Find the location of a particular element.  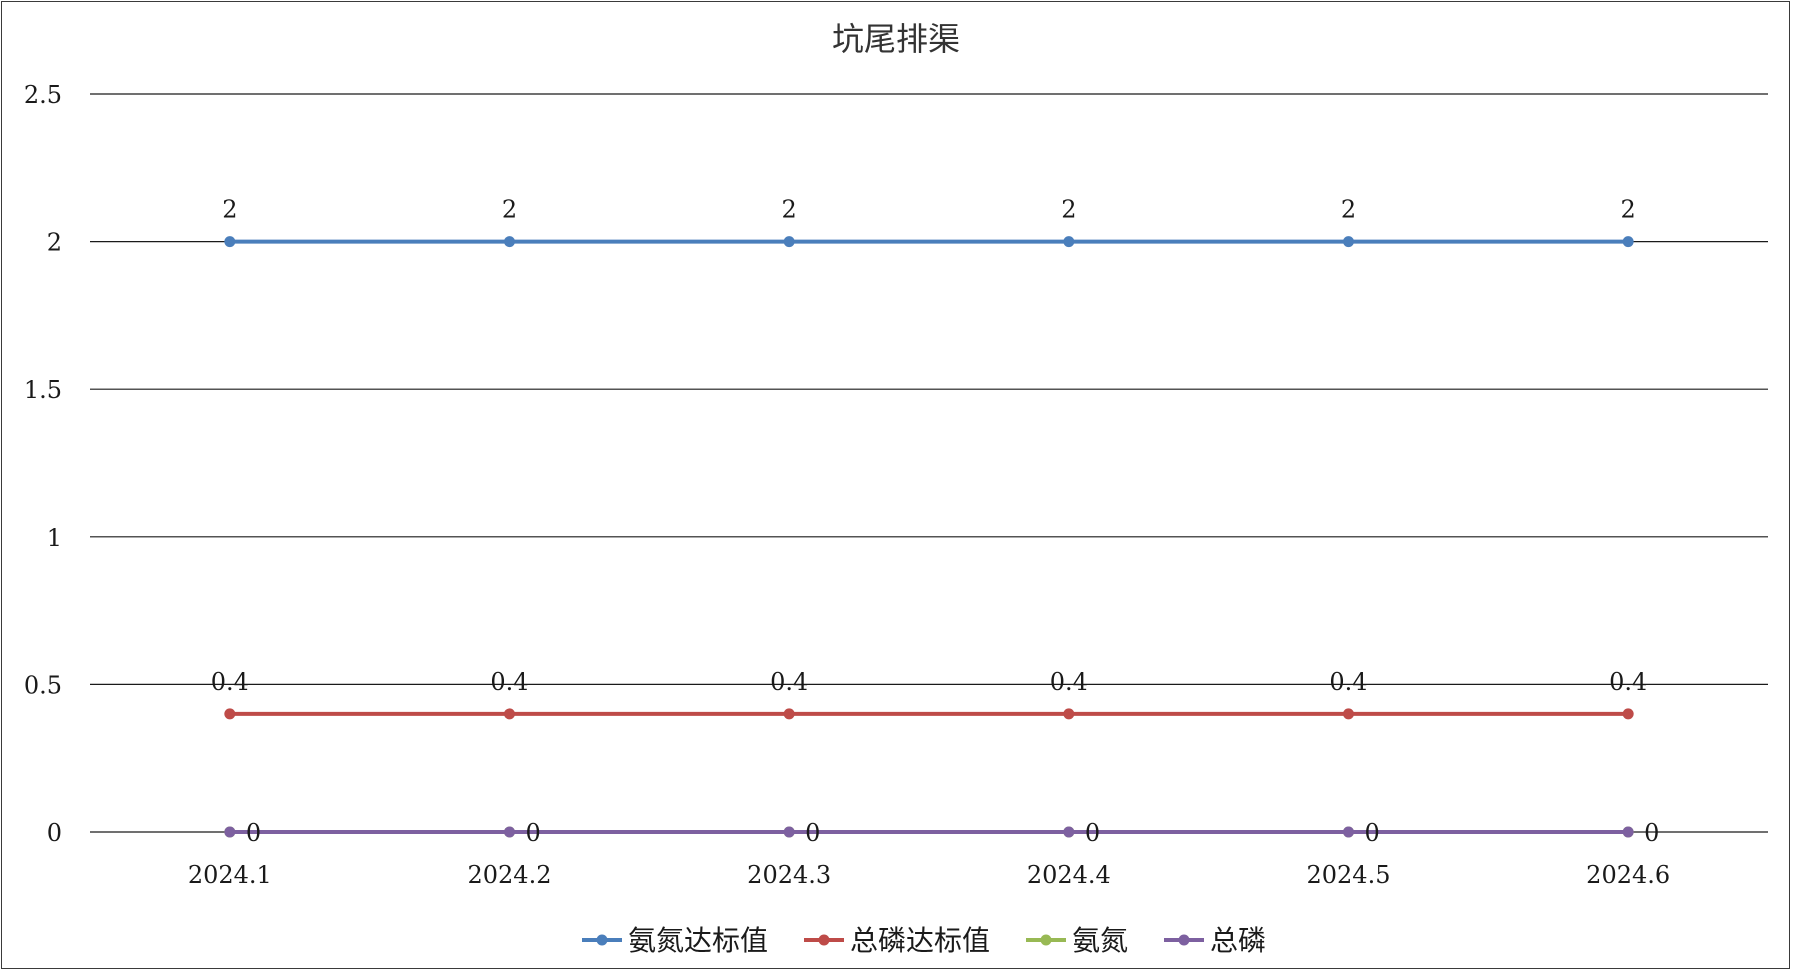

x-axis-ticks: 2024.1 2024.2 2024.3 2024.4 2024.5 2024.6 is located at coordinates (929, 875).